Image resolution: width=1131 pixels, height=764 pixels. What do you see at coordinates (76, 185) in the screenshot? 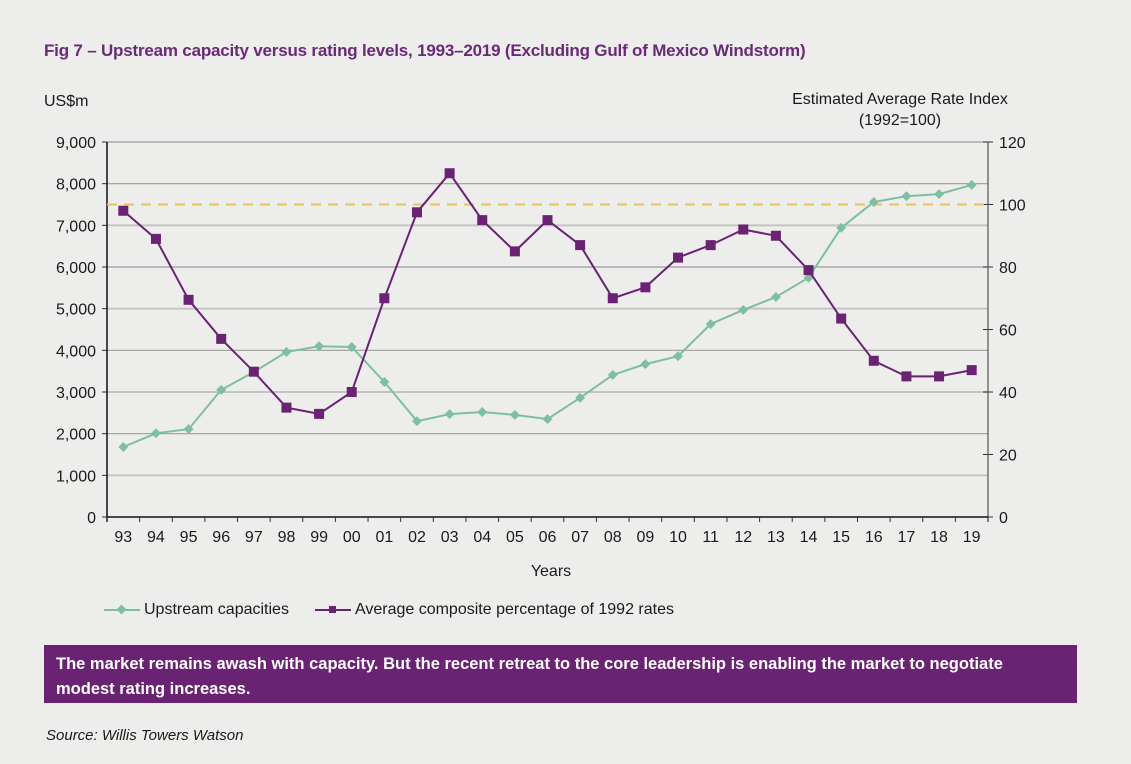
I see `left-tick-label: 8,000` at bounding box center [76, 185].